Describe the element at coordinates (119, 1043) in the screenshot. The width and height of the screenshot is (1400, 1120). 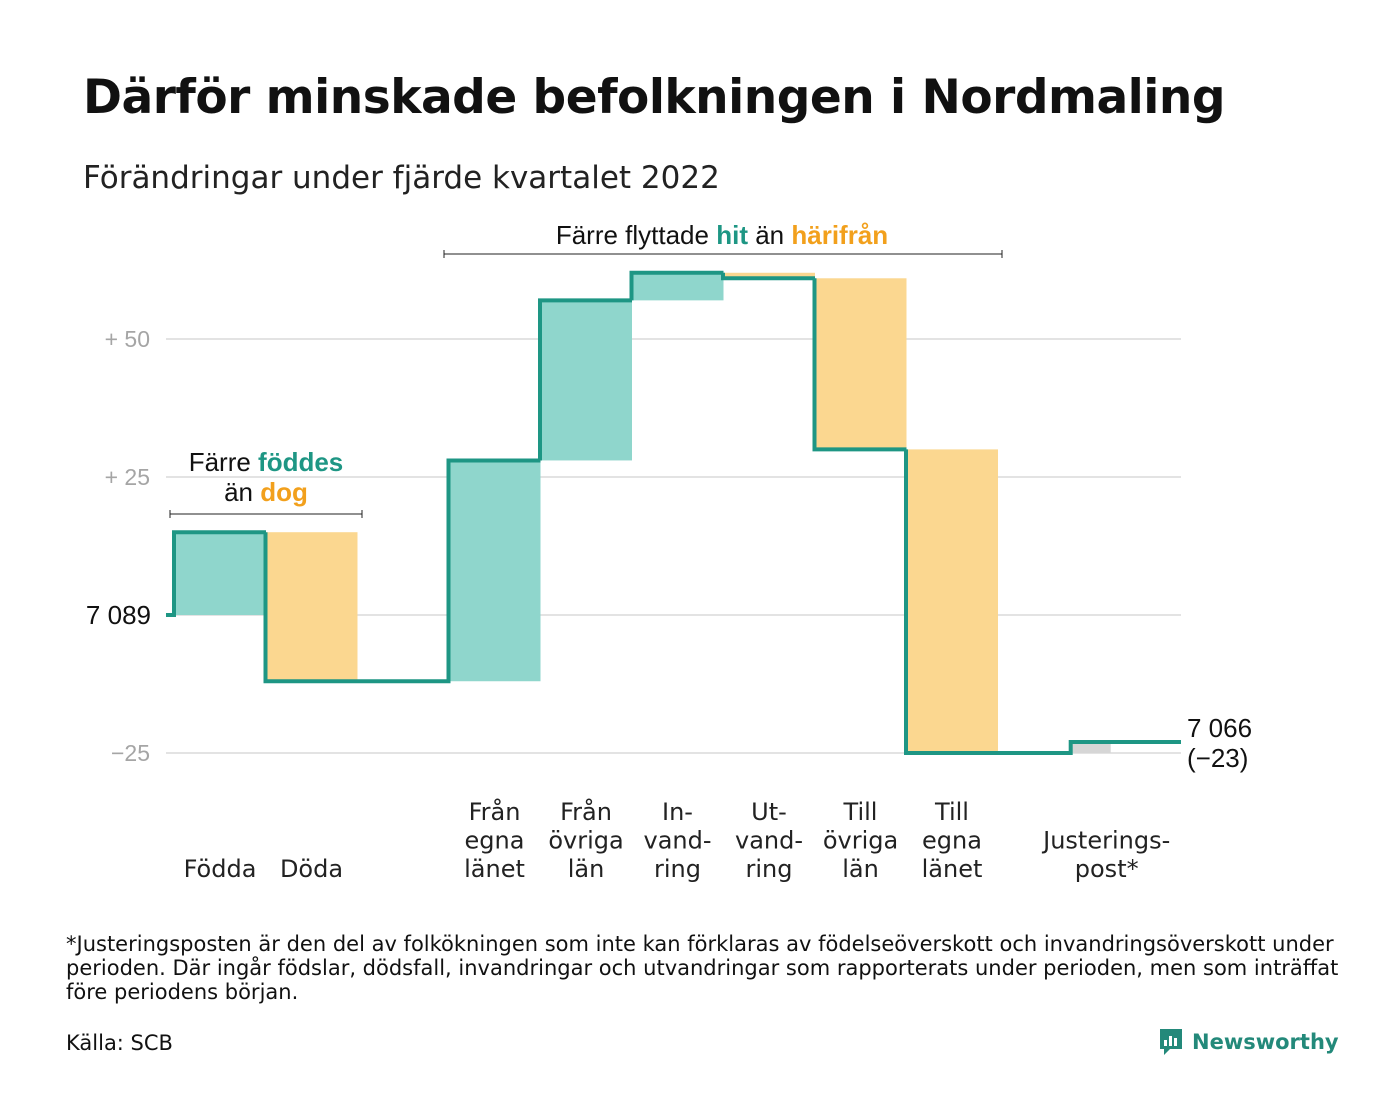
I see `source-label: Källa: SCB` at that location.